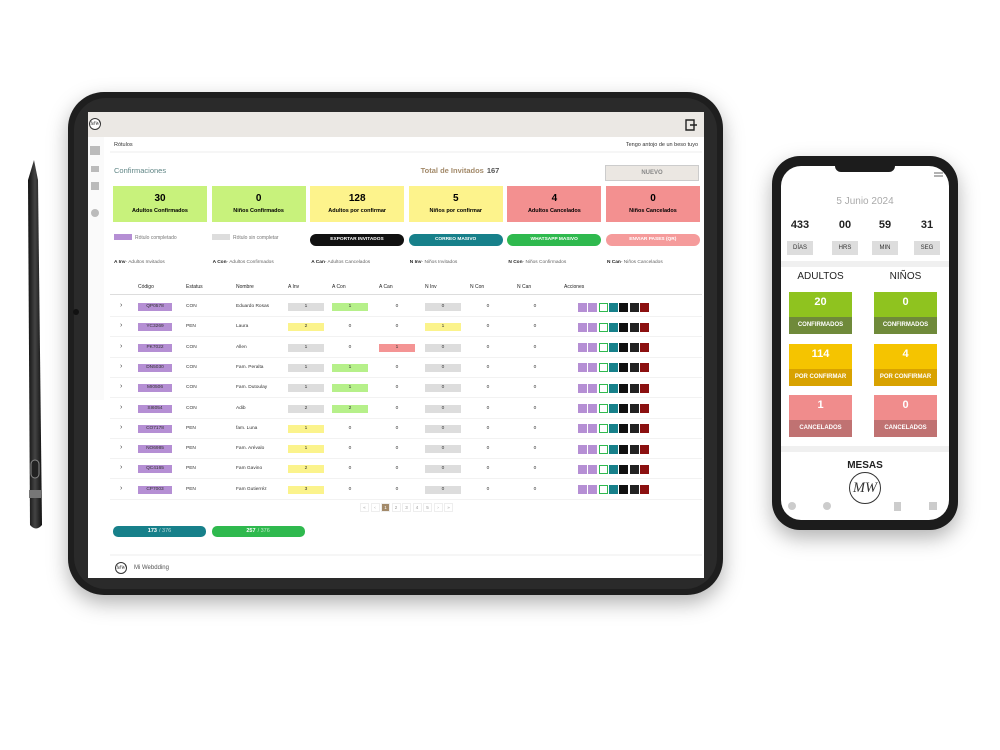  Describe the element at coordinates (221, 237) in the screenshot. I see `legend-swatch` at that location.